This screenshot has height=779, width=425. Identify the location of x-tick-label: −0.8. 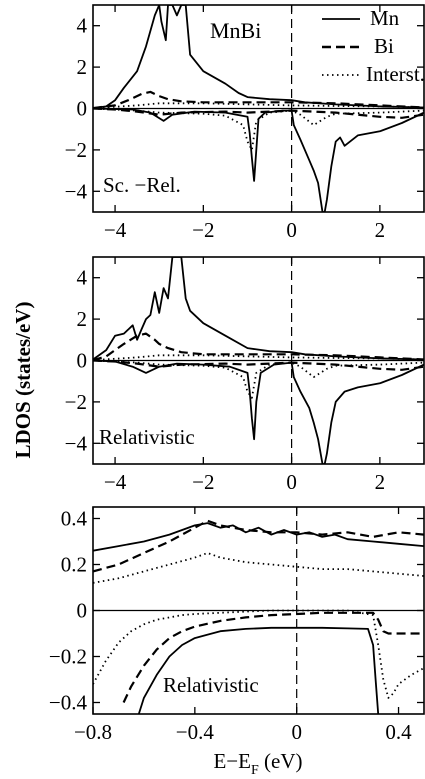
(93, 732).